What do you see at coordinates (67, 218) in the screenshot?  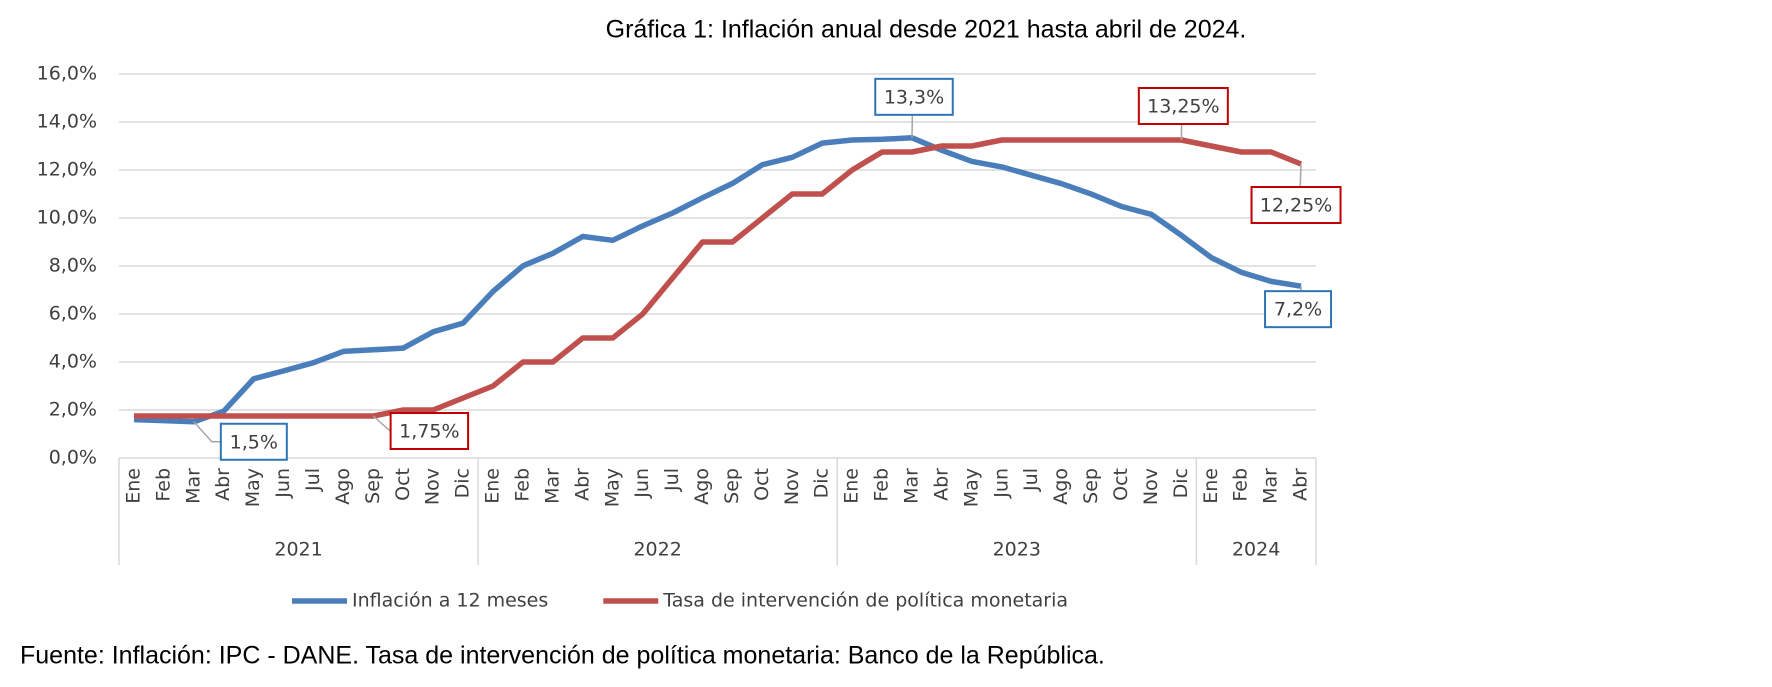 I see `y-tick-label: 10,0%` at bounding box center [67, 218].